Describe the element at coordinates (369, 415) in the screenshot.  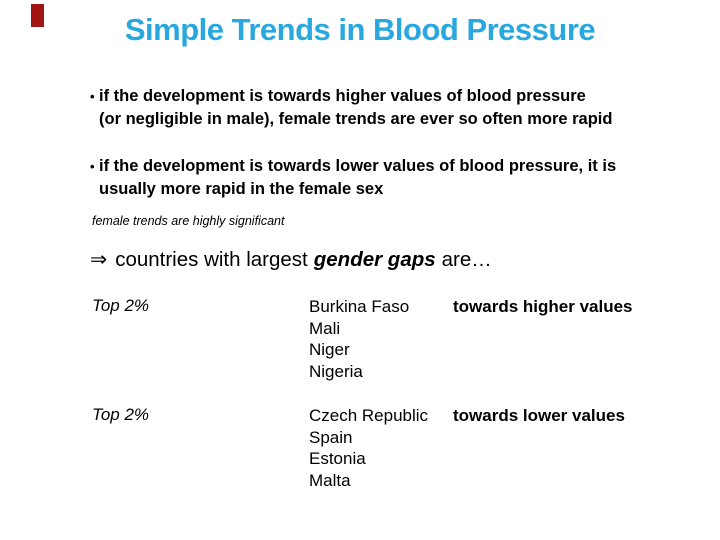
I see `country-item: Czech Republic` at that location.